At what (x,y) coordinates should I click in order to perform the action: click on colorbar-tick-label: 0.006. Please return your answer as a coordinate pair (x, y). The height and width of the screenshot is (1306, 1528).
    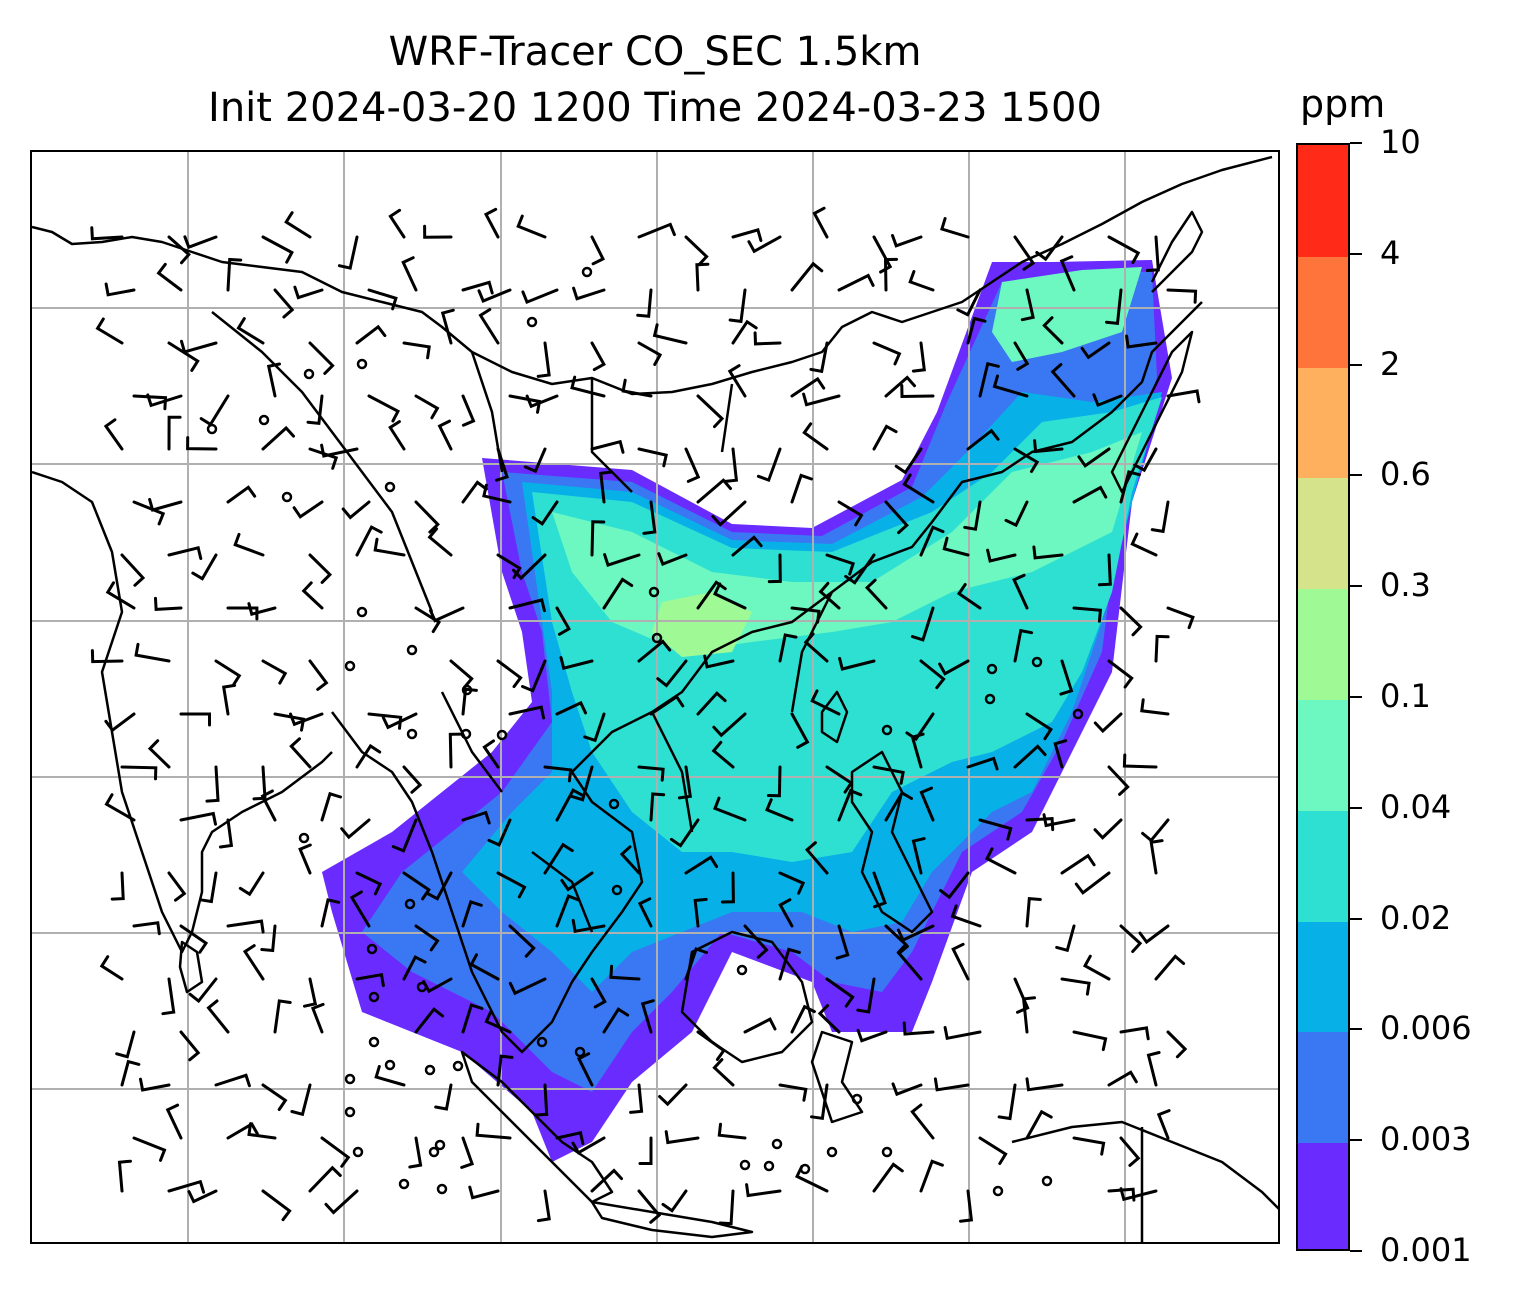
    Looking at the image, I should click on (1426, 1028).